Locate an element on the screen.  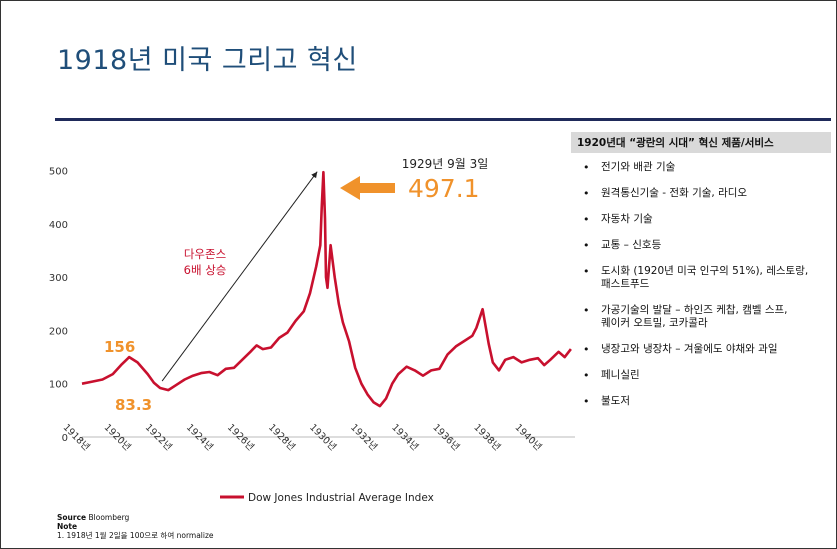
peak-value-label: 497.1 is located at coordinates (444, 188).